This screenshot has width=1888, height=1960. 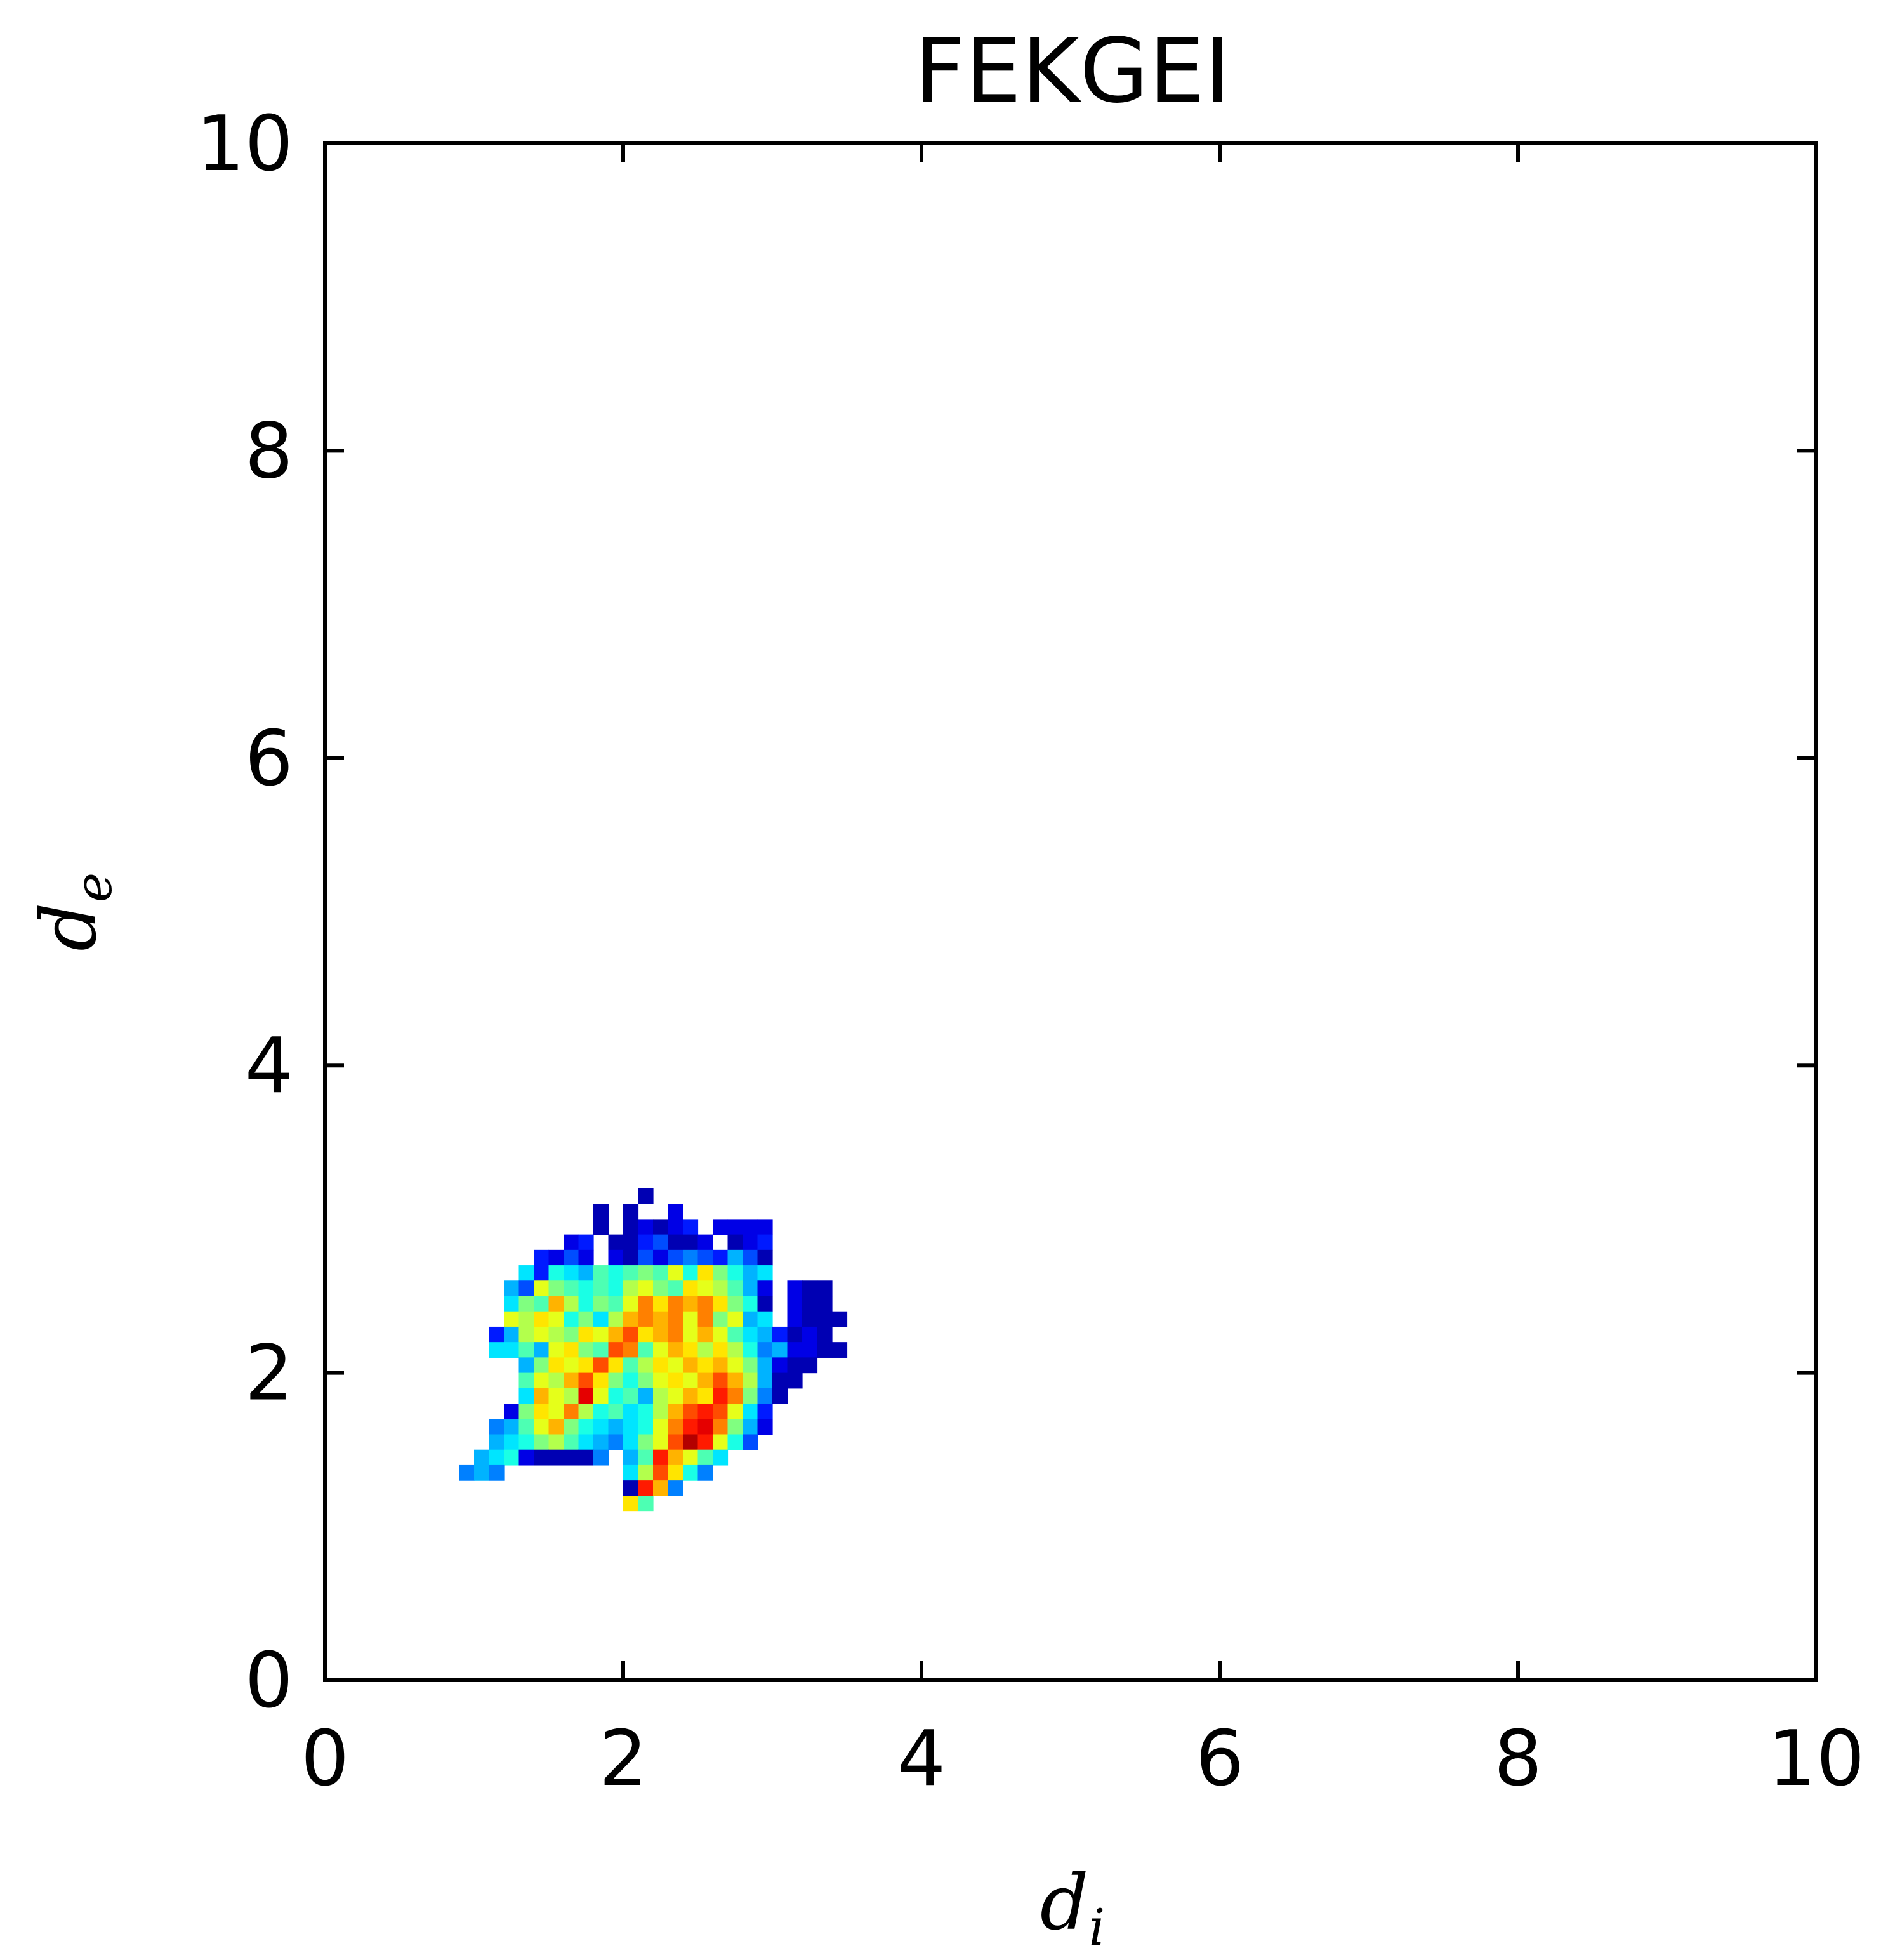 What do you see at coordinates (325, 1759) in the screenshot?
I see `x-tick-label: 0` at bounding box center [325, 1759].